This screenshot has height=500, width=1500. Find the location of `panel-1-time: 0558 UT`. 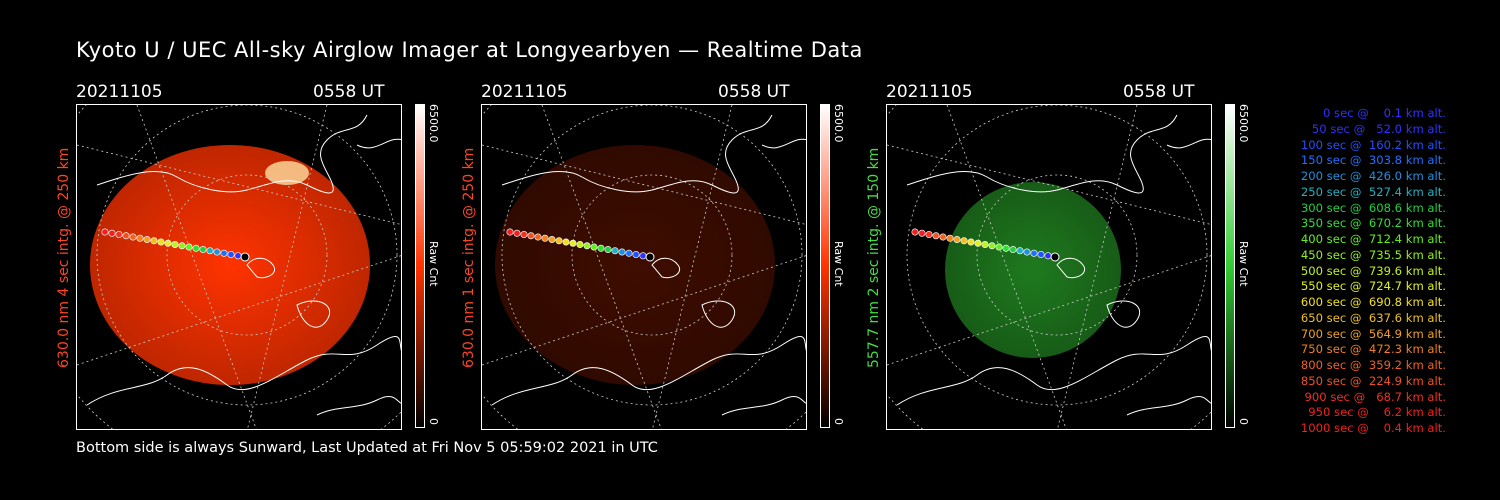

panel-1-time: 0558 UT is located at coordinates (349, 92).